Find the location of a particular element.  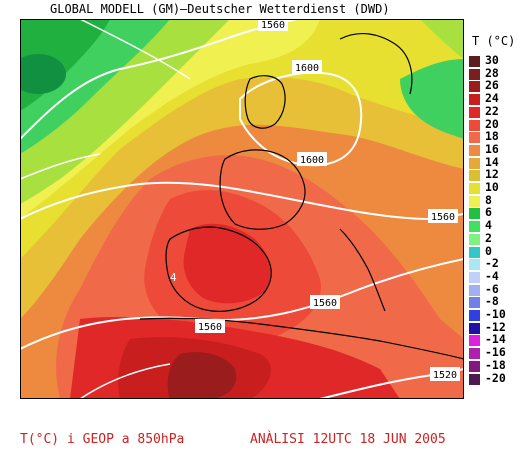

legend-label: 6 is located at coordinates (488, 212).